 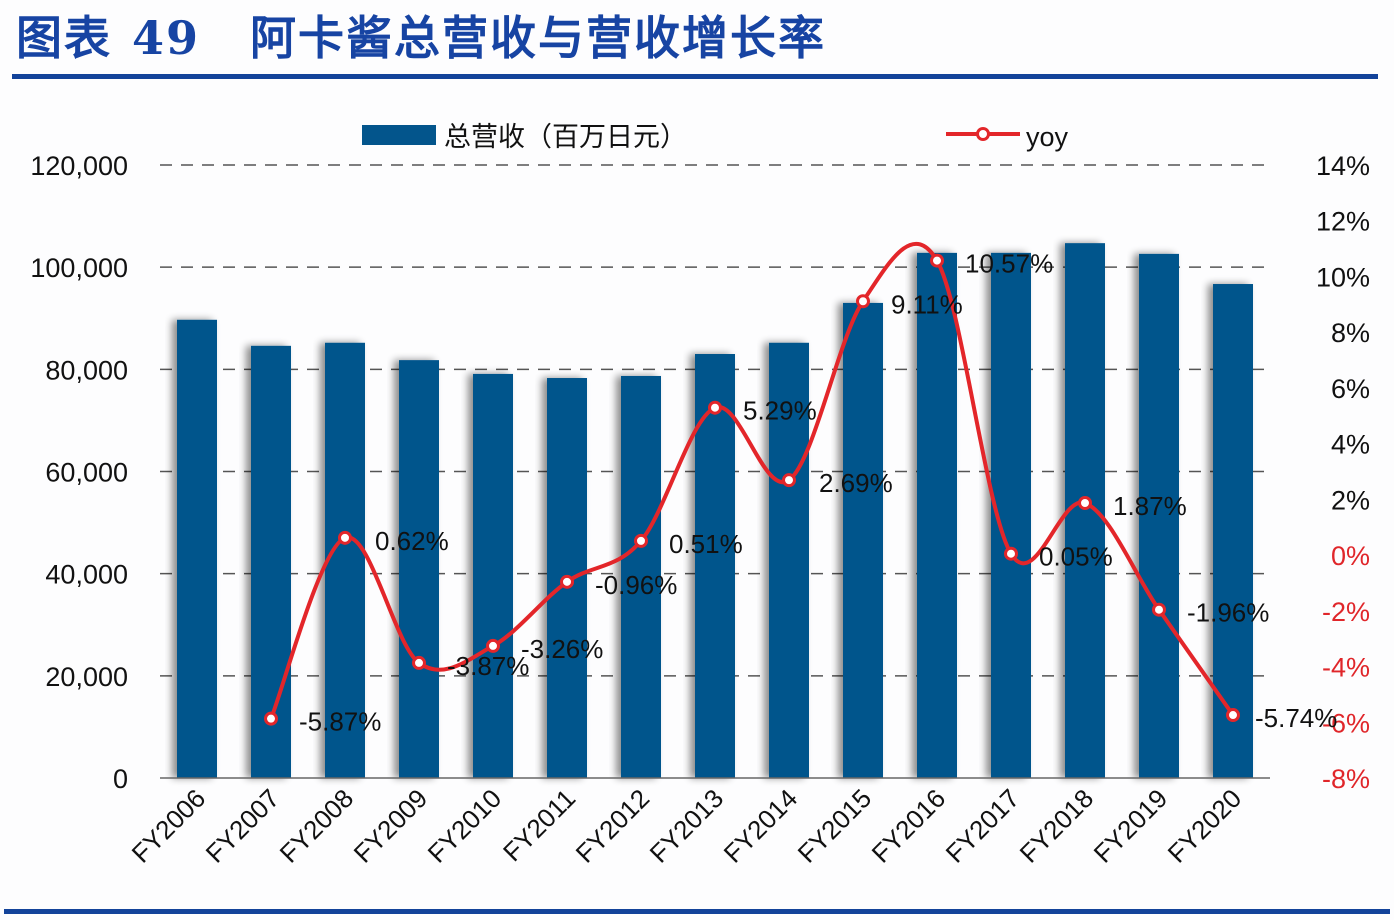 I want to click on yoy-data-label: -1.96%, so click(x=1228, y=613).